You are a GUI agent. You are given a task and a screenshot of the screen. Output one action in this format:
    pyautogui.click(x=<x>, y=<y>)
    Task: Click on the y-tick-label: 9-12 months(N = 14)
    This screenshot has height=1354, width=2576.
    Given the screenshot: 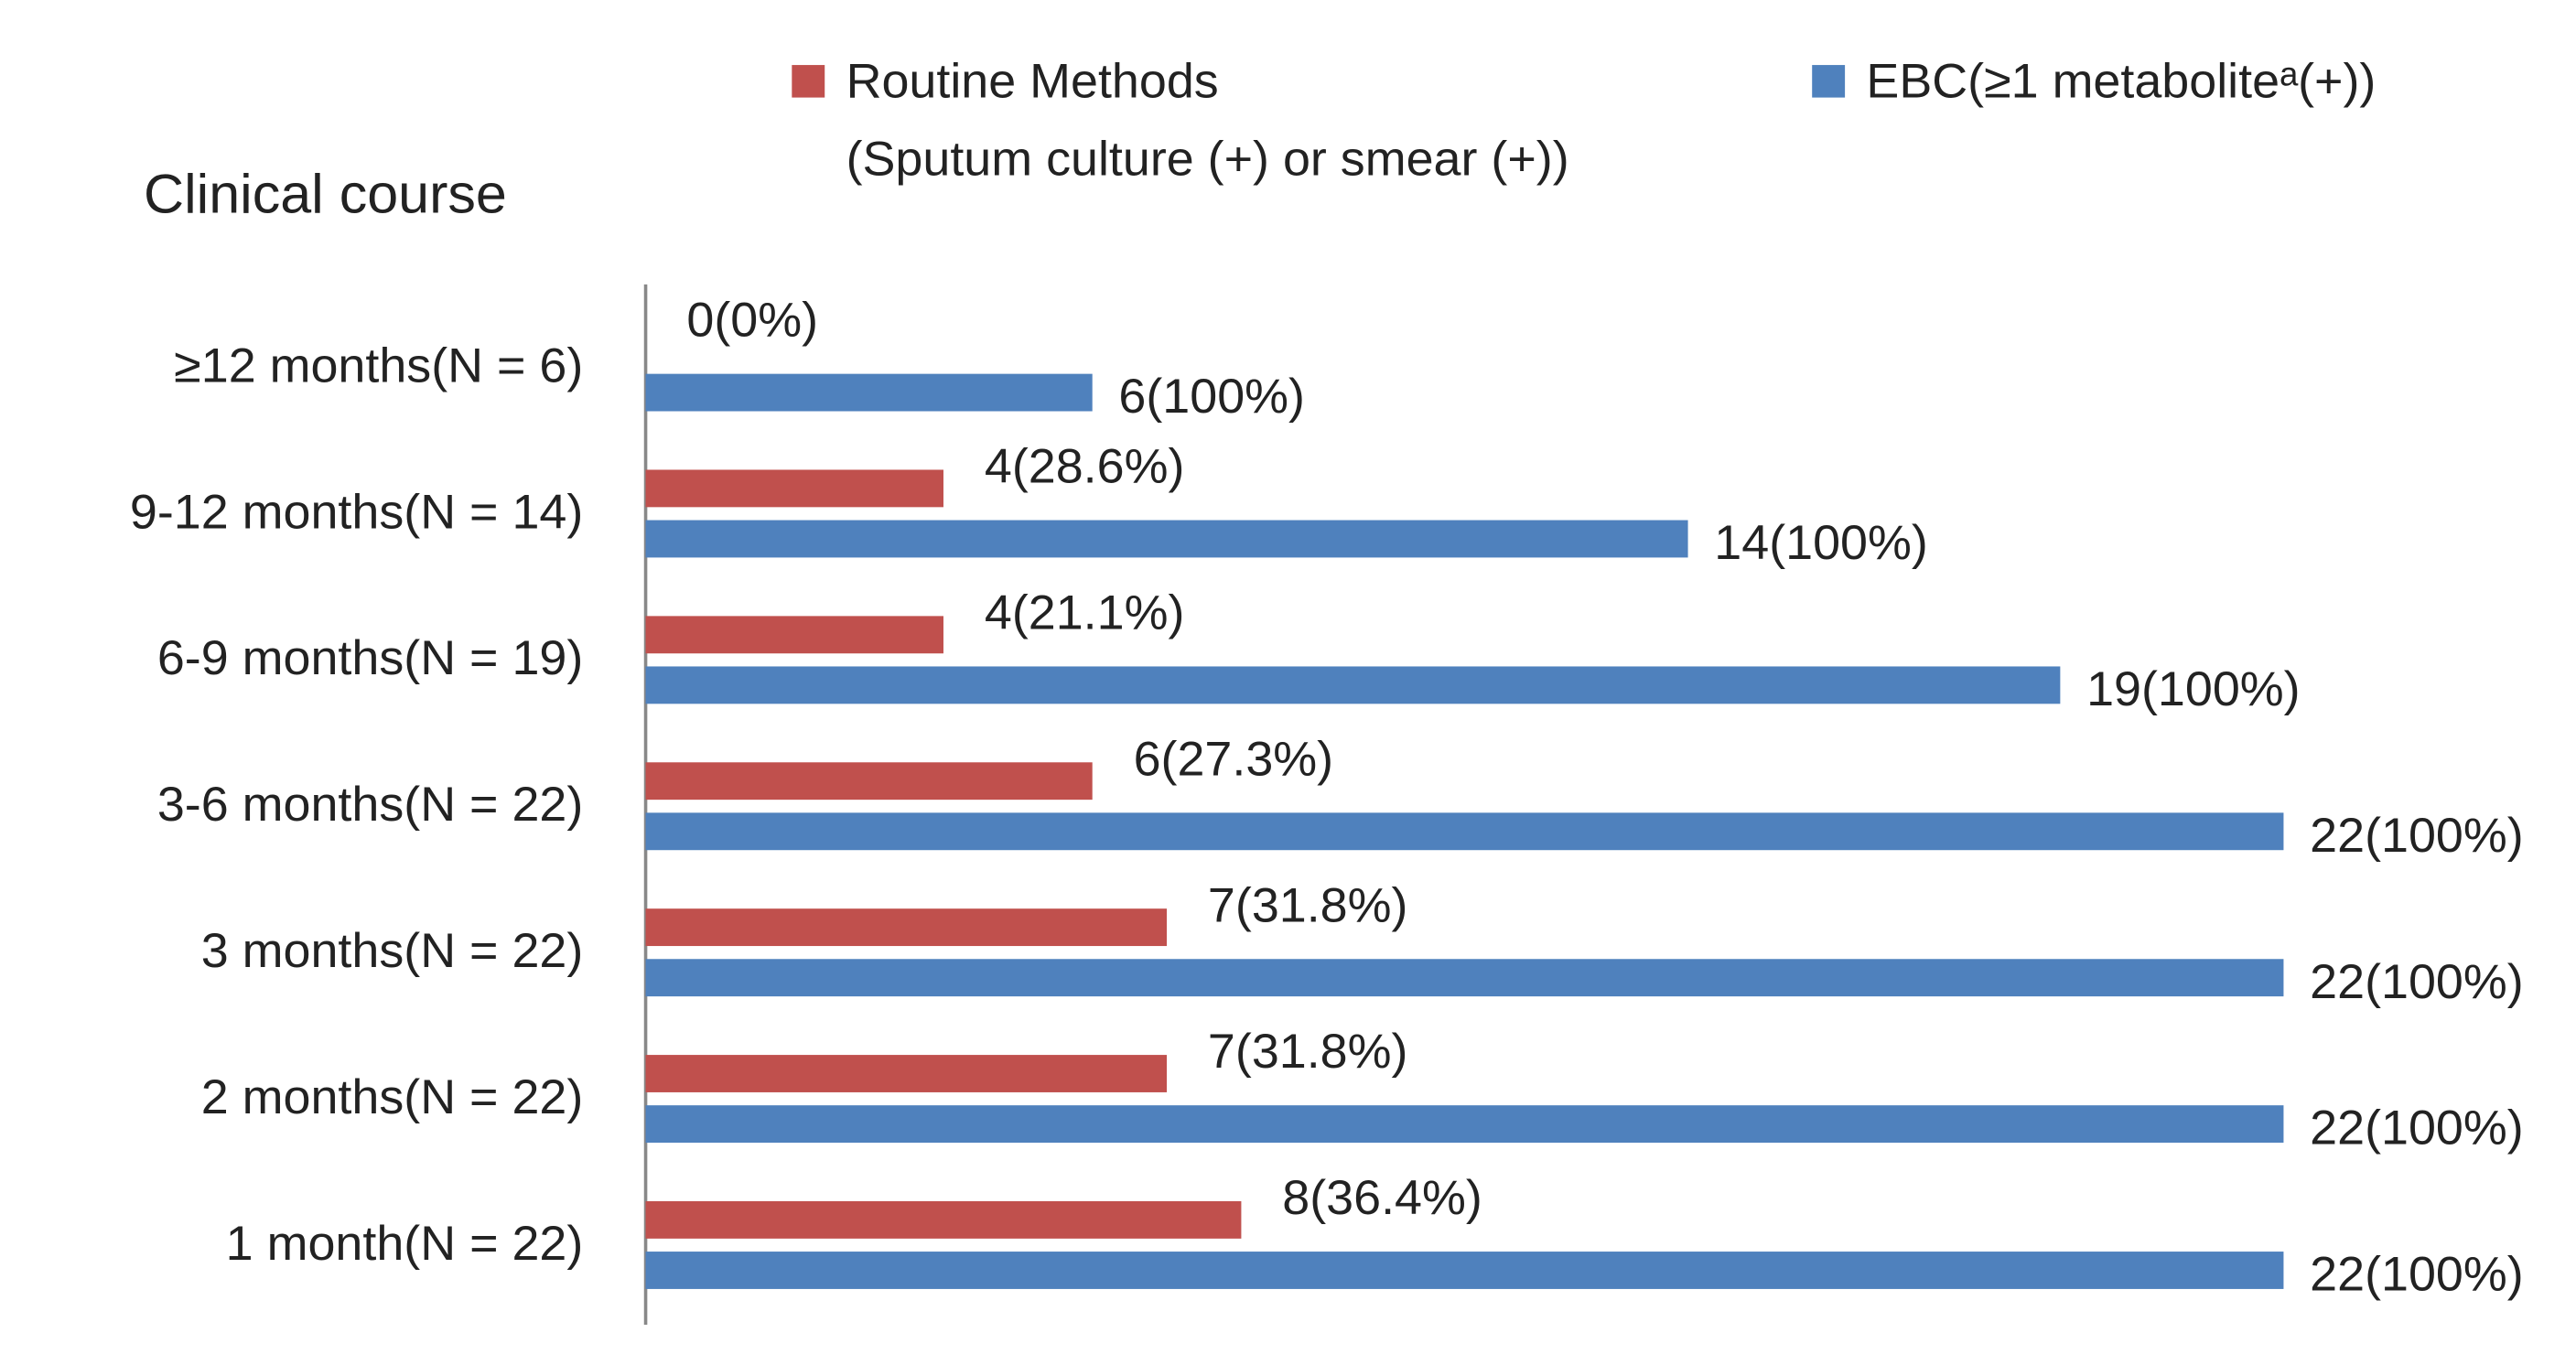 What is the action you would take?
    pyautogui.click(x=356, y=512)
    